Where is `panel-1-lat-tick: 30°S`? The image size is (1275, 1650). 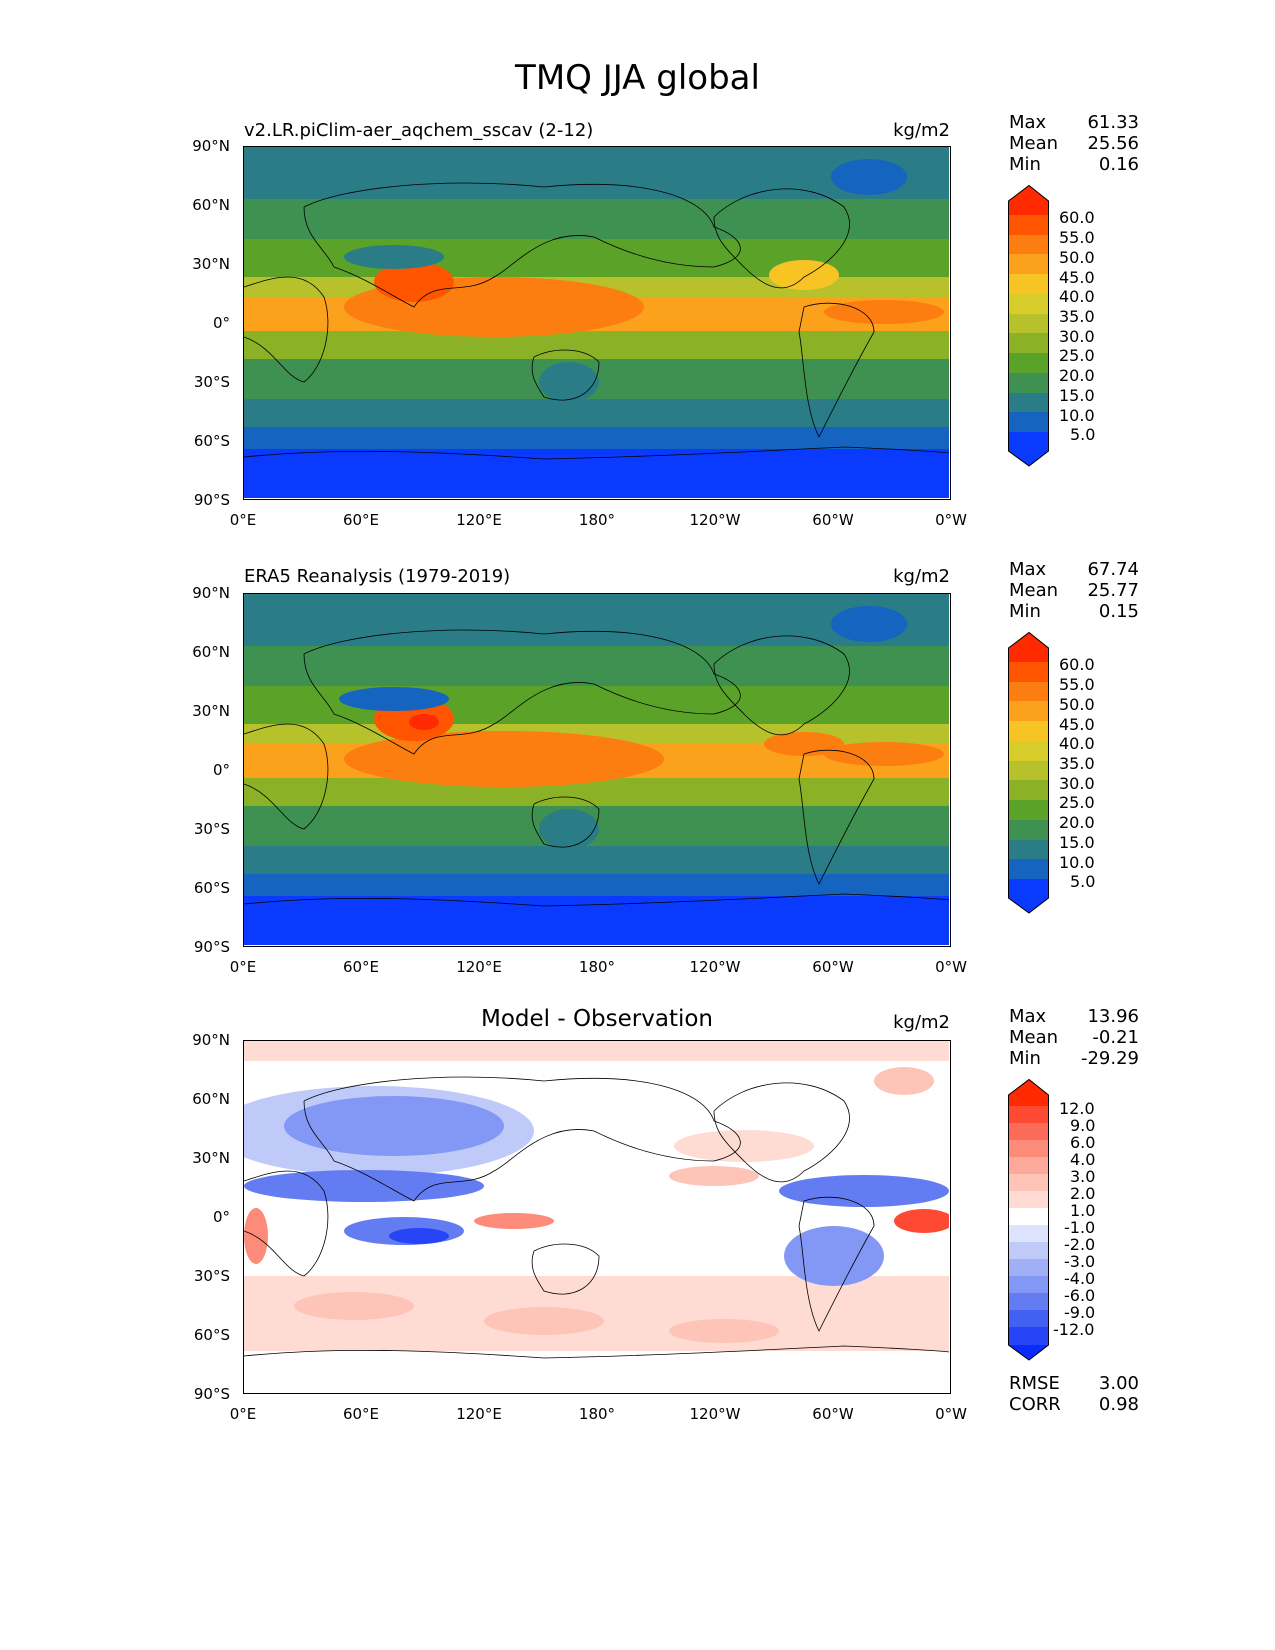
panel-1-lat-tick: 30°S is located at coordinates (211, 382).